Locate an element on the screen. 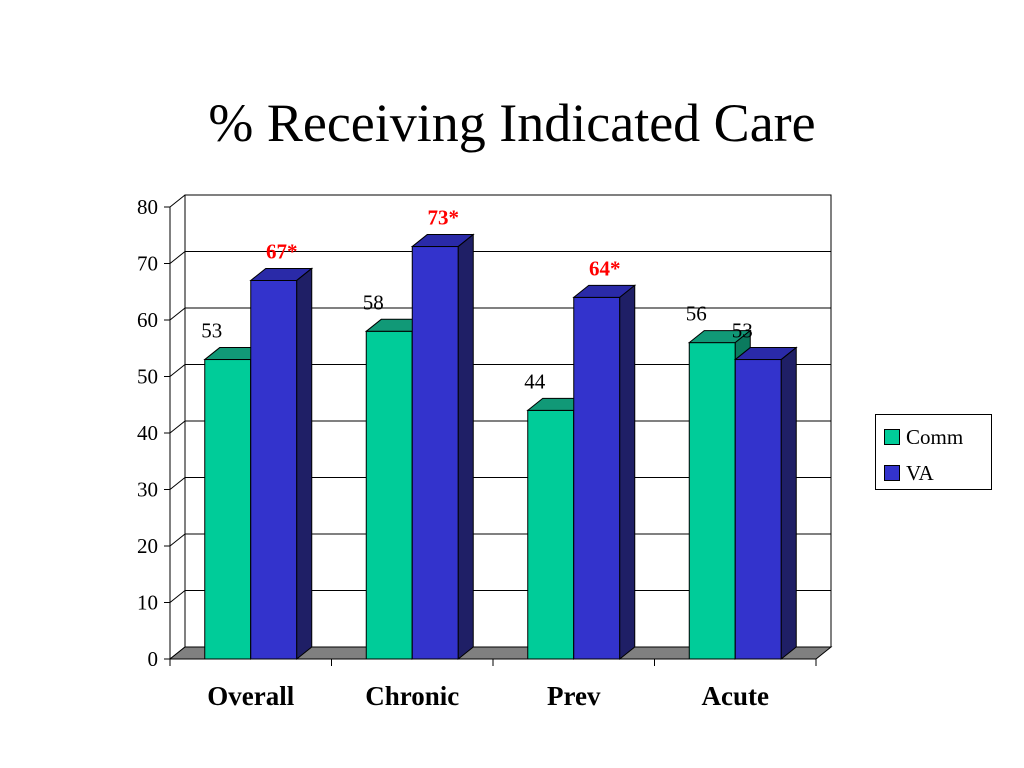 The width and height of the screenshot is (1024, 768). page-title: % Receiving Indicated Care is located at coordinates (512, 123).